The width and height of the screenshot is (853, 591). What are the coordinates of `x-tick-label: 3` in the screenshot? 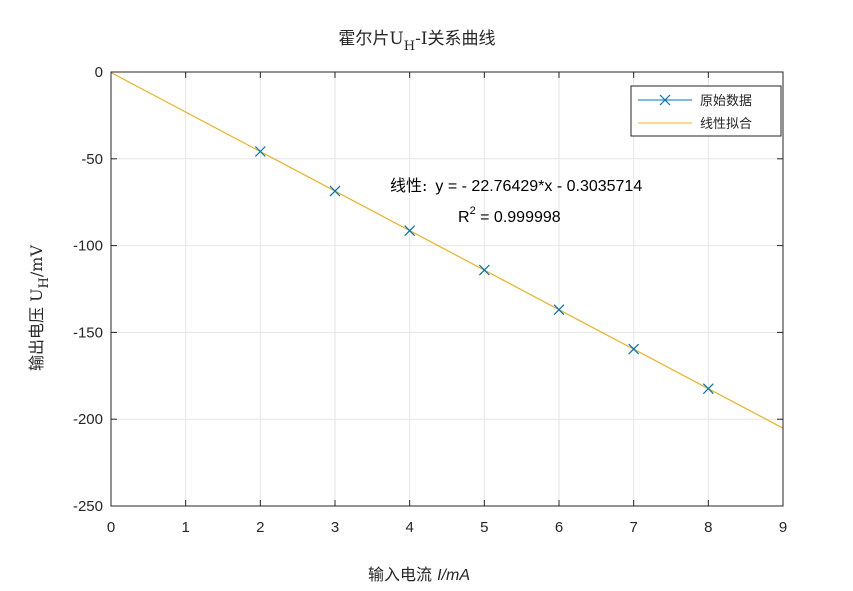 It's located at (335, 527).